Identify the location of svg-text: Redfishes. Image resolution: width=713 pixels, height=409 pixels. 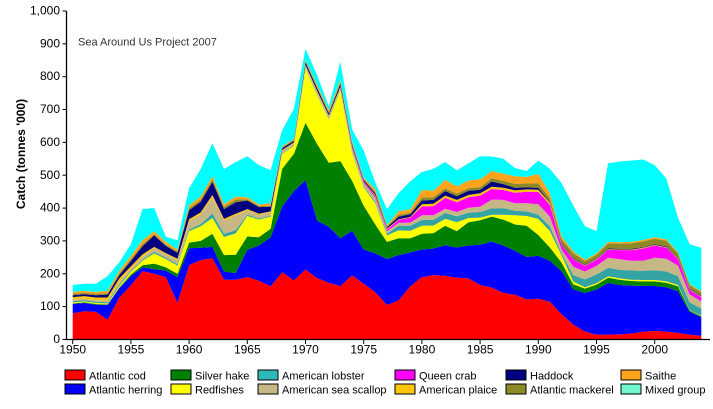
(219, 390).